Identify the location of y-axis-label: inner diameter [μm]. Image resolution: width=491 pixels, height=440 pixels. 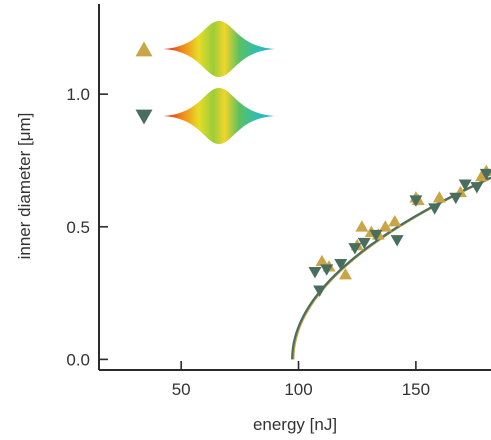
(24, 186).